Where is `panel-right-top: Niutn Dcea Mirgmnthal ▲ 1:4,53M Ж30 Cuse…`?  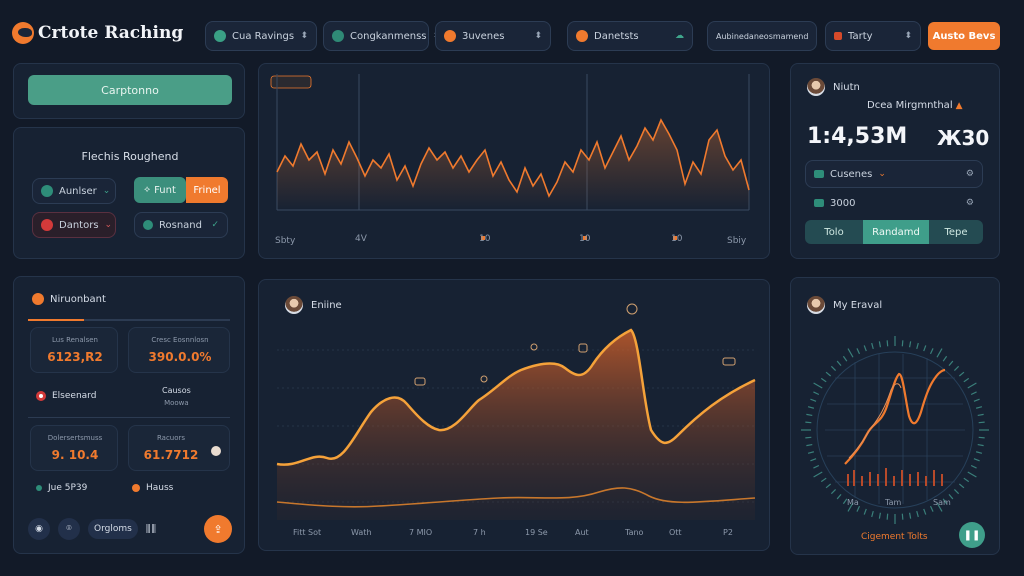 panel-right-top: Niutn Dcea Mirgmnthal ▲ 1:4,53M Ж30 Cuse… is located at coordinates (895, 161).